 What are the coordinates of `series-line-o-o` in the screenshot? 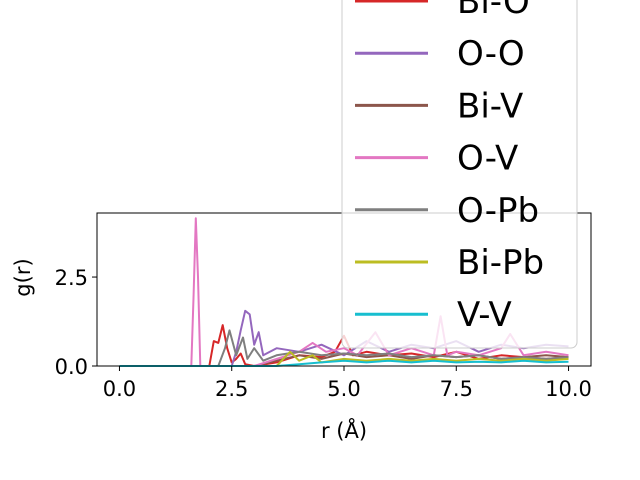 It's located at (344, 338).